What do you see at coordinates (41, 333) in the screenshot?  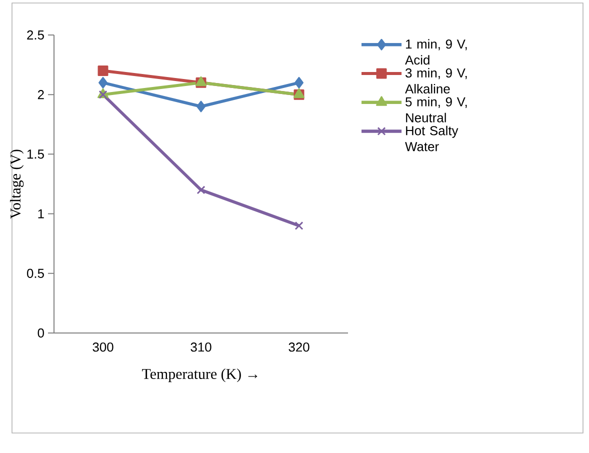 I see `y-tick-label: 0` at bounding box center [41, 333].